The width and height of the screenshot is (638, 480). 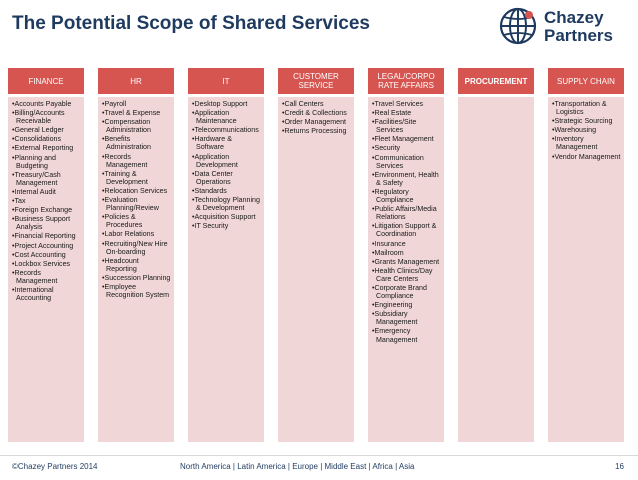 I want to click on list-item: •Subsidiary Management, so click(x=395, y=318).